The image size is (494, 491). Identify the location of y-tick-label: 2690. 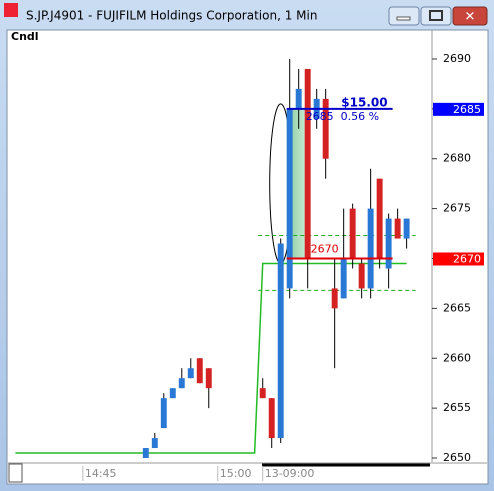
(457, 58).